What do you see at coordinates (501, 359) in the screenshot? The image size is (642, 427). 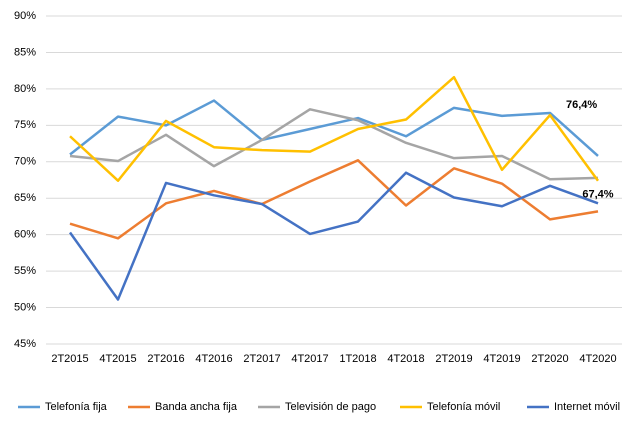 I see `x-tick-label: 4T2019` at bounding box center [501, 359].